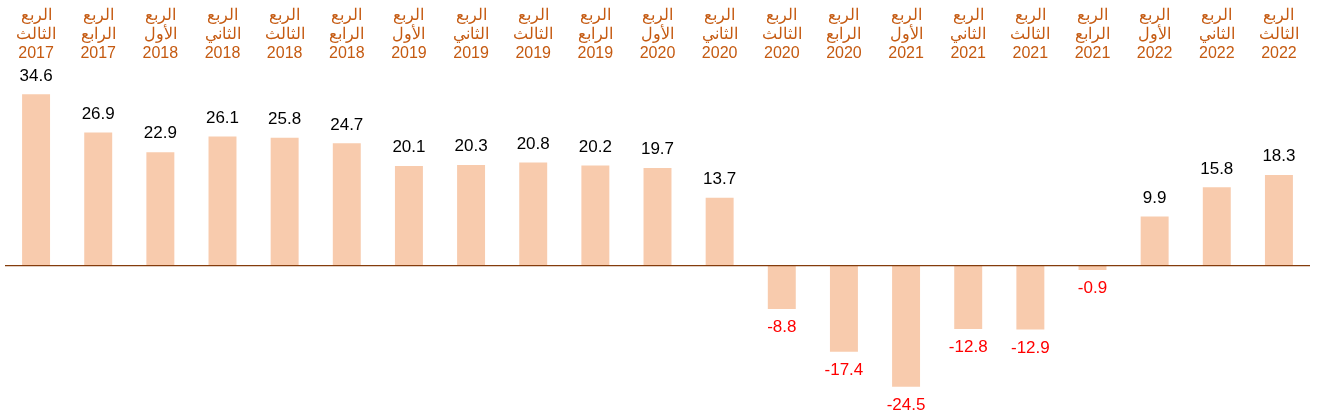  Describe the element at coordinates (1154, 197) in the screenshot. I see `data-label: 9.9` at that location.